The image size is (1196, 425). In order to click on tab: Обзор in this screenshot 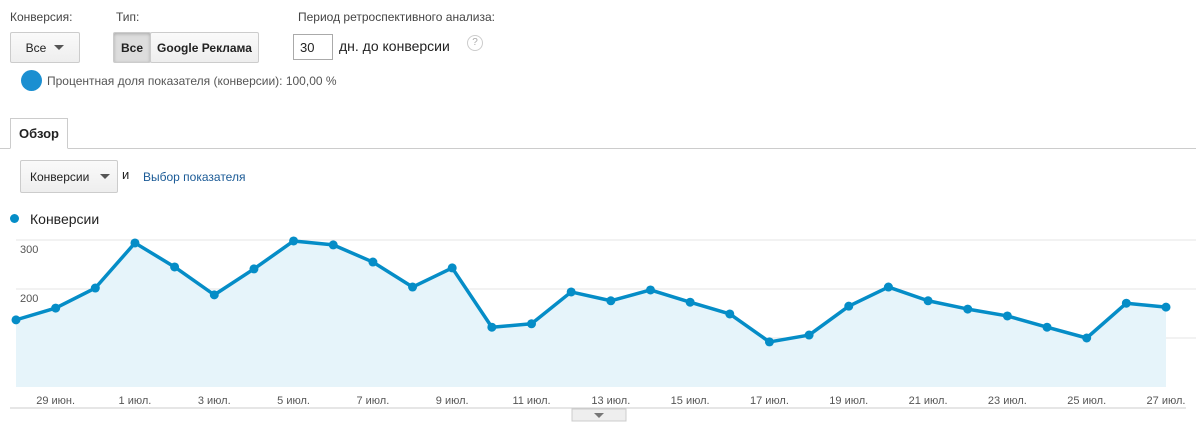, I will do `click(39, 133)`.